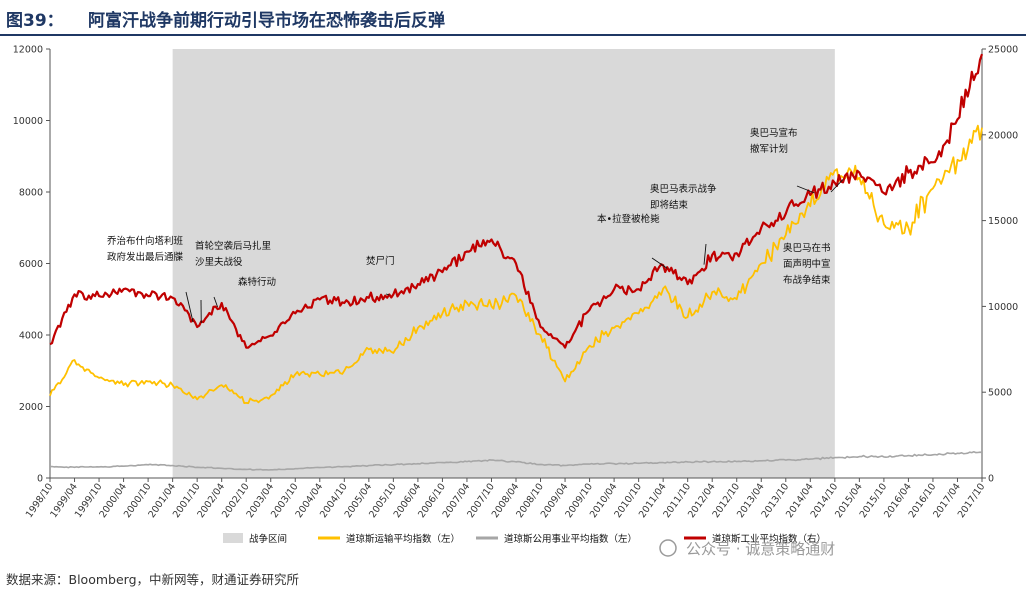  What do you see at coordinates (380, 261) in the screenshot?
I see `event-annotation-text: 焚尸门` at bounding box center [380, 261].